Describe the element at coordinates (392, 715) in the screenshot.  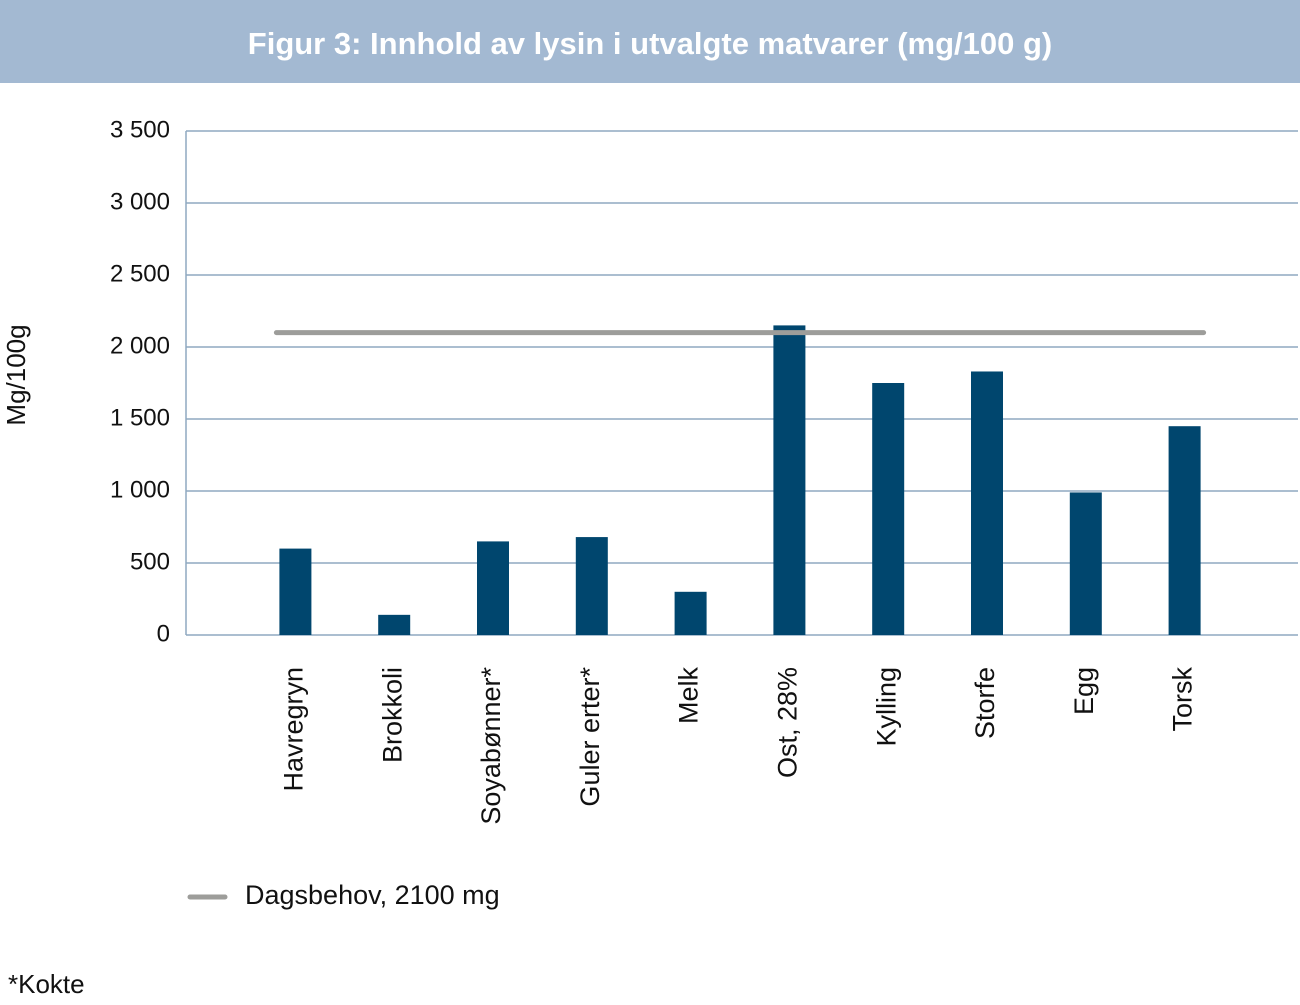
I see `x-tick-label: Brokkoli` at that location.